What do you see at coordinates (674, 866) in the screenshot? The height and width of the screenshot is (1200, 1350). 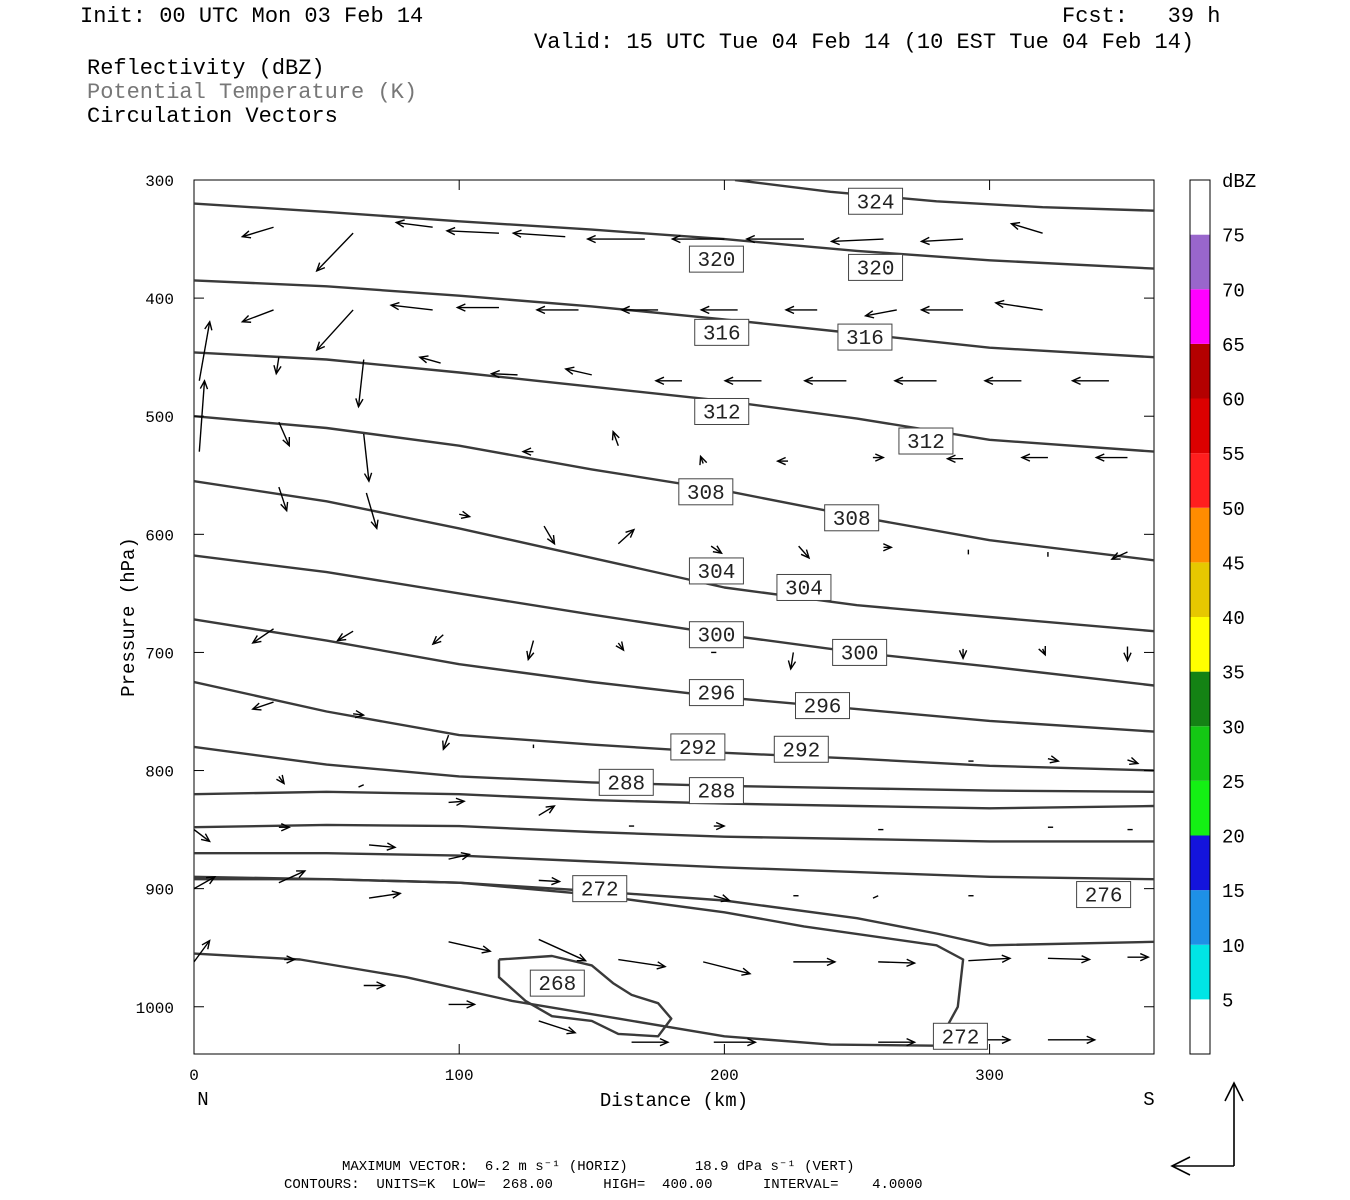 I see `theta-contour-276a` at bounding box center [674, 866].